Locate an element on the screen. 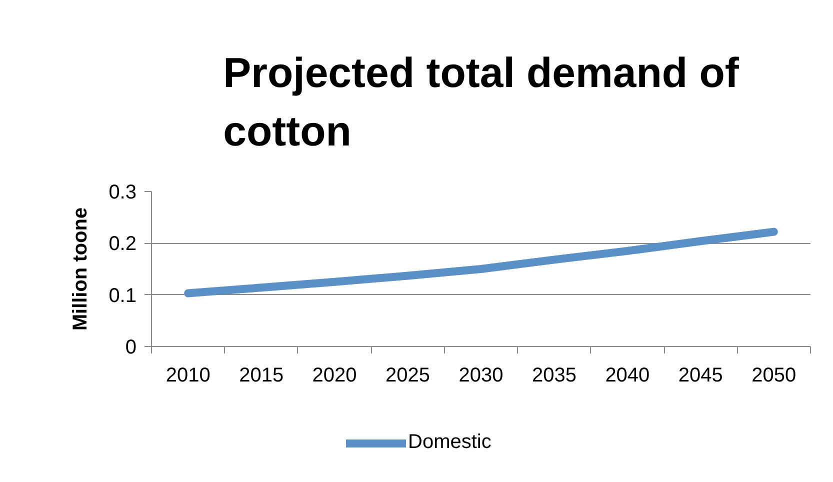 The height and width of the screenshot is (482, 833). y-axis-title: Million toone is located at coordinates (81, 269).